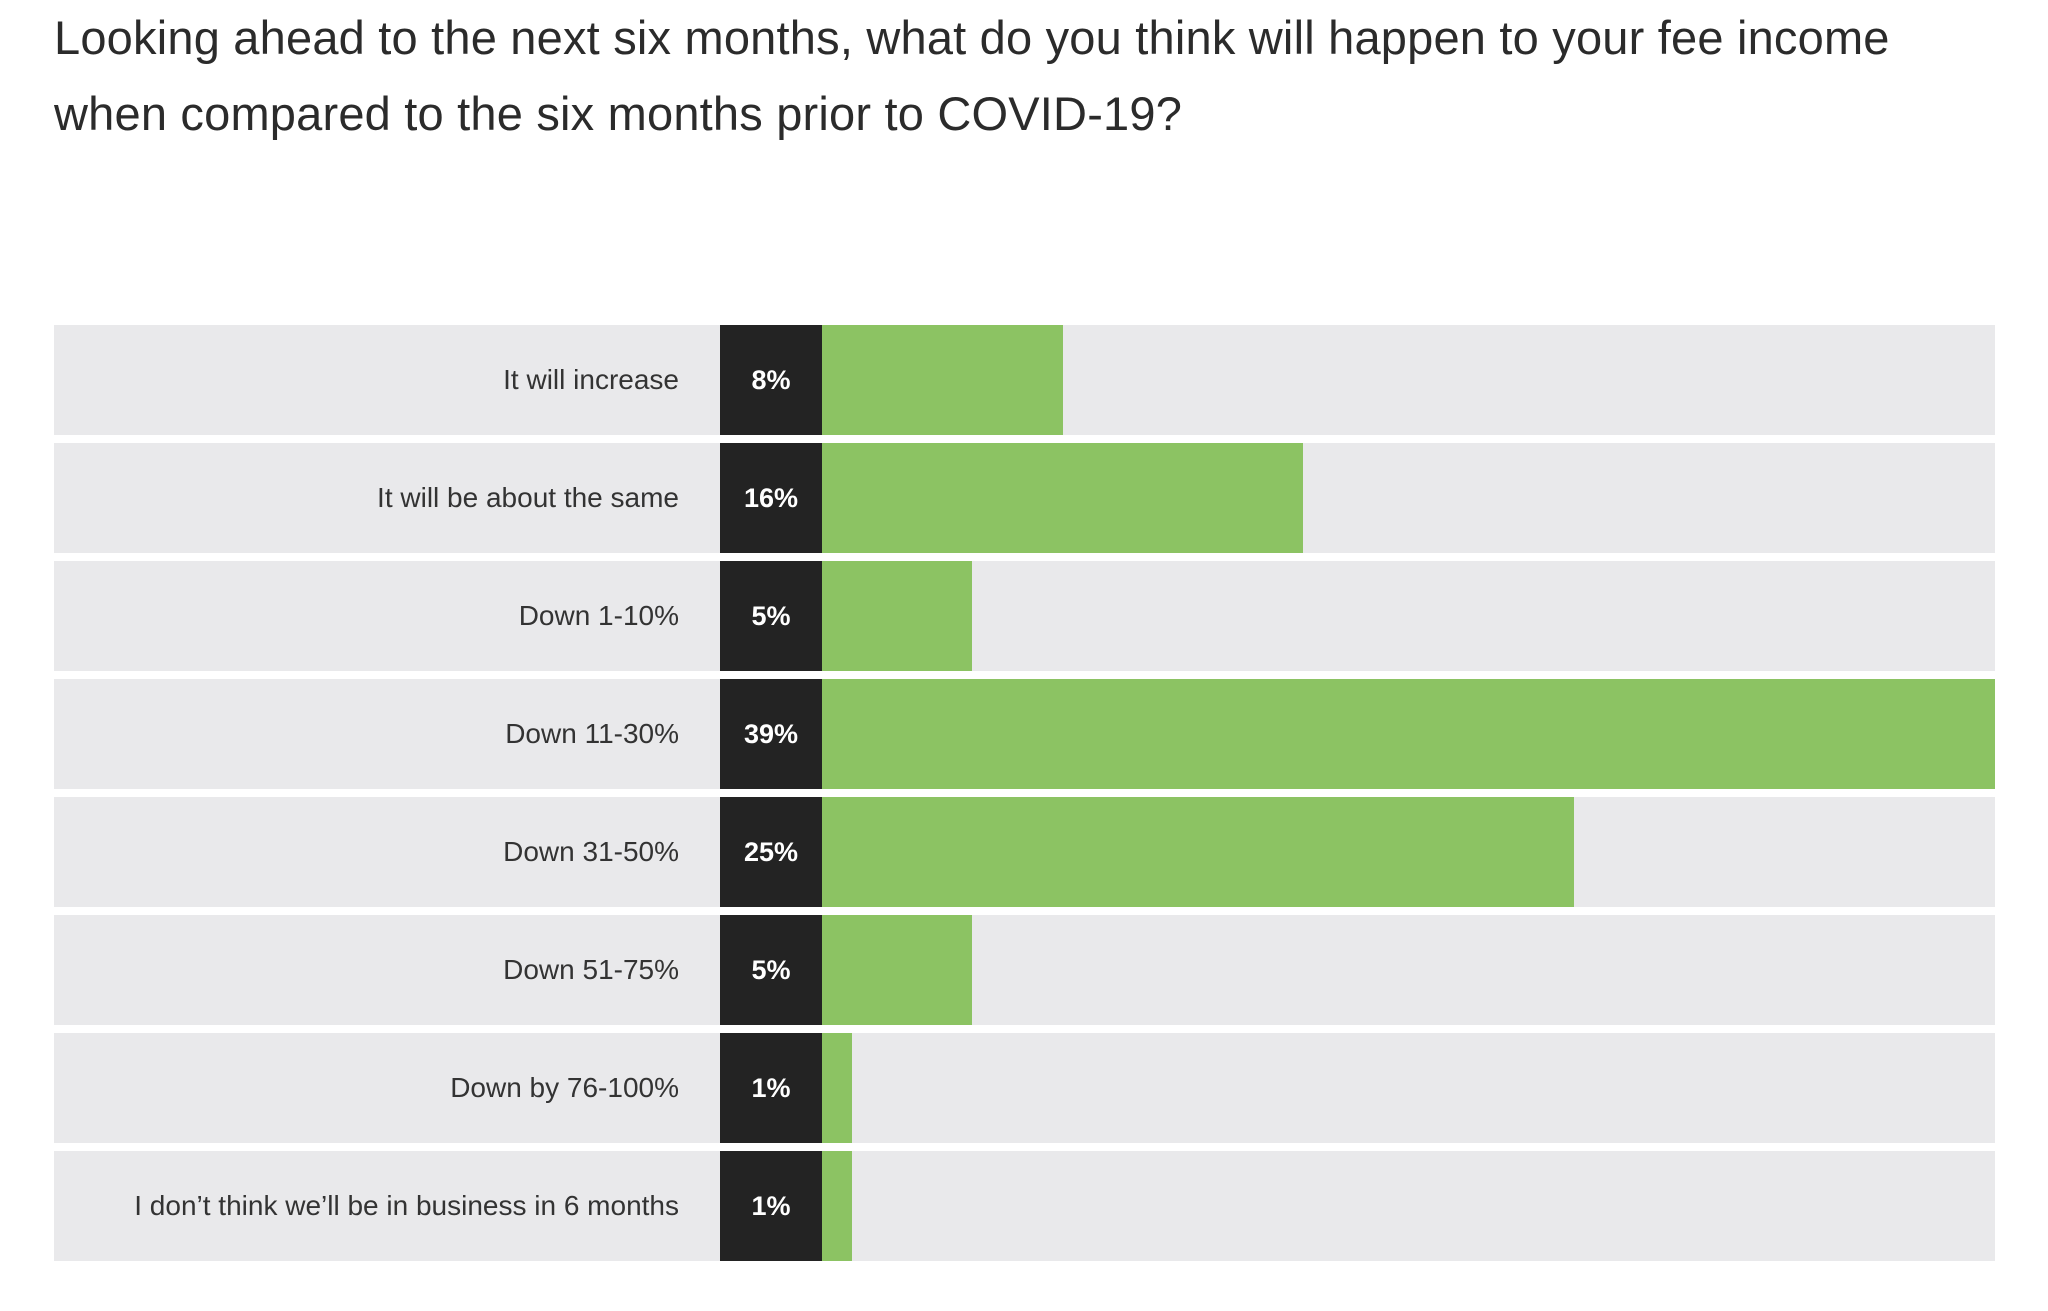 This screenshot has width=2048, height=1311. What do you see at coordinates (771, 852) in the screenshot?
I see `value-label: 25%` at bounding box center [771, 852].